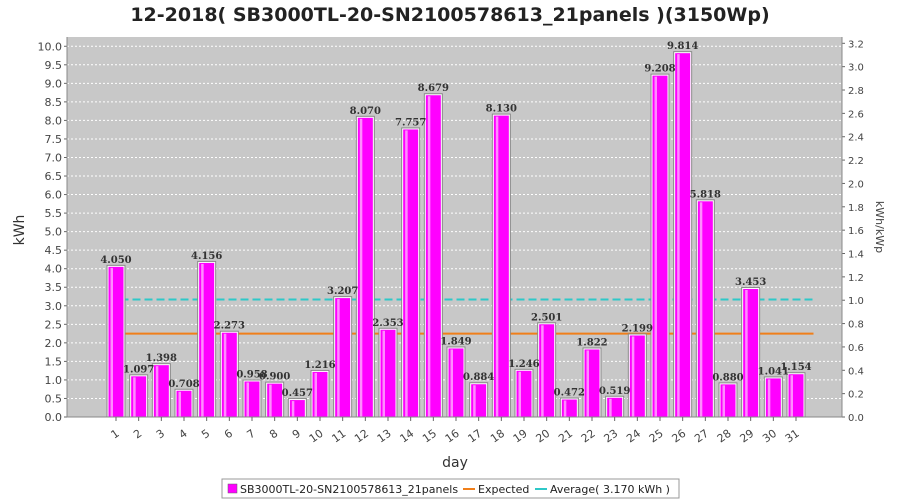  What do you see at coordinates (161, 358) in the screenshot?
I see `data-label: 1.398` at bounding box center [161, 358].